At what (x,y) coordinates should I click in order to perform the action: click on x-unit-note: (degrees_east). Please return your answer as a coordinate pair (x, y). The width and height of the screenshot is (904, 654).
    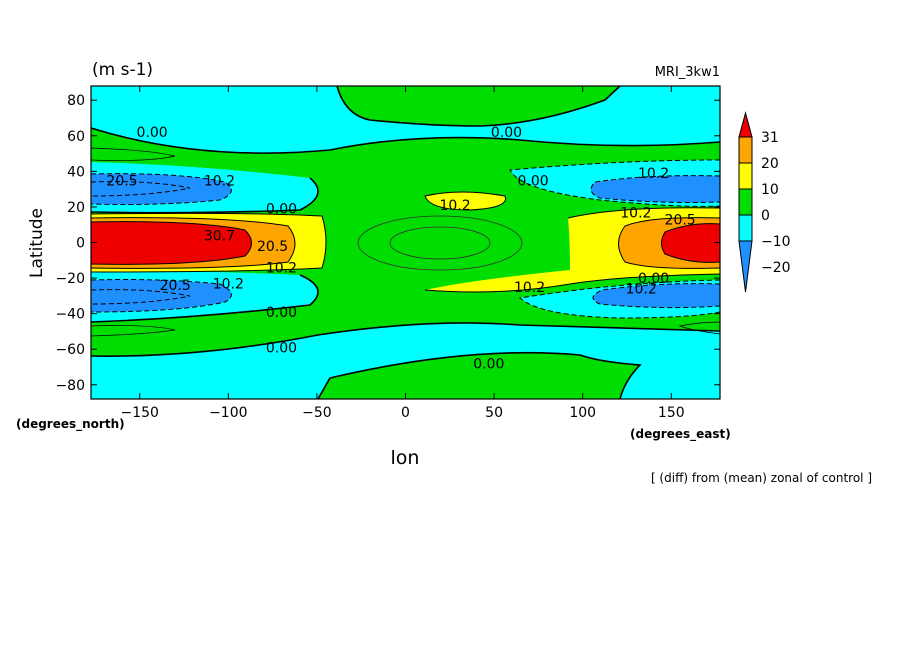
    Looking at the image, I should click on (680, 434).